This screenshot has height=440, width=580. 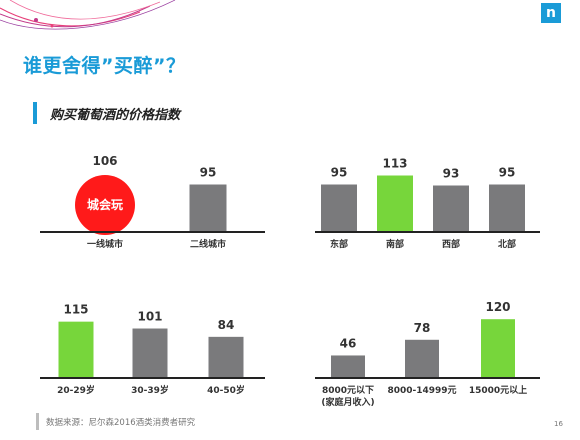 I want to click on category-label: 东部, so click(x=339, y=244).